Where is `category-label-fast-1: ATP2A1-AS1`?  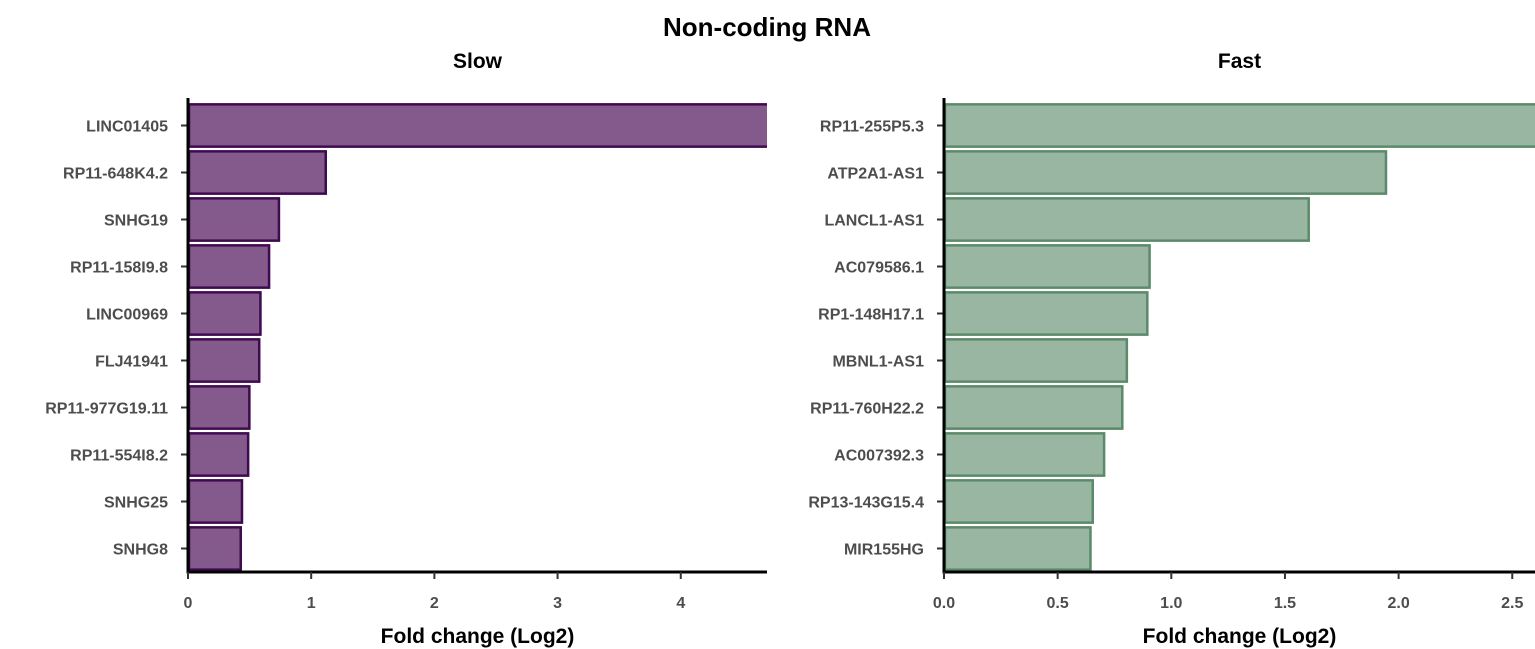
category-label-fast-1: ATP2A1-AS1 is located at coordinates (875, 174).